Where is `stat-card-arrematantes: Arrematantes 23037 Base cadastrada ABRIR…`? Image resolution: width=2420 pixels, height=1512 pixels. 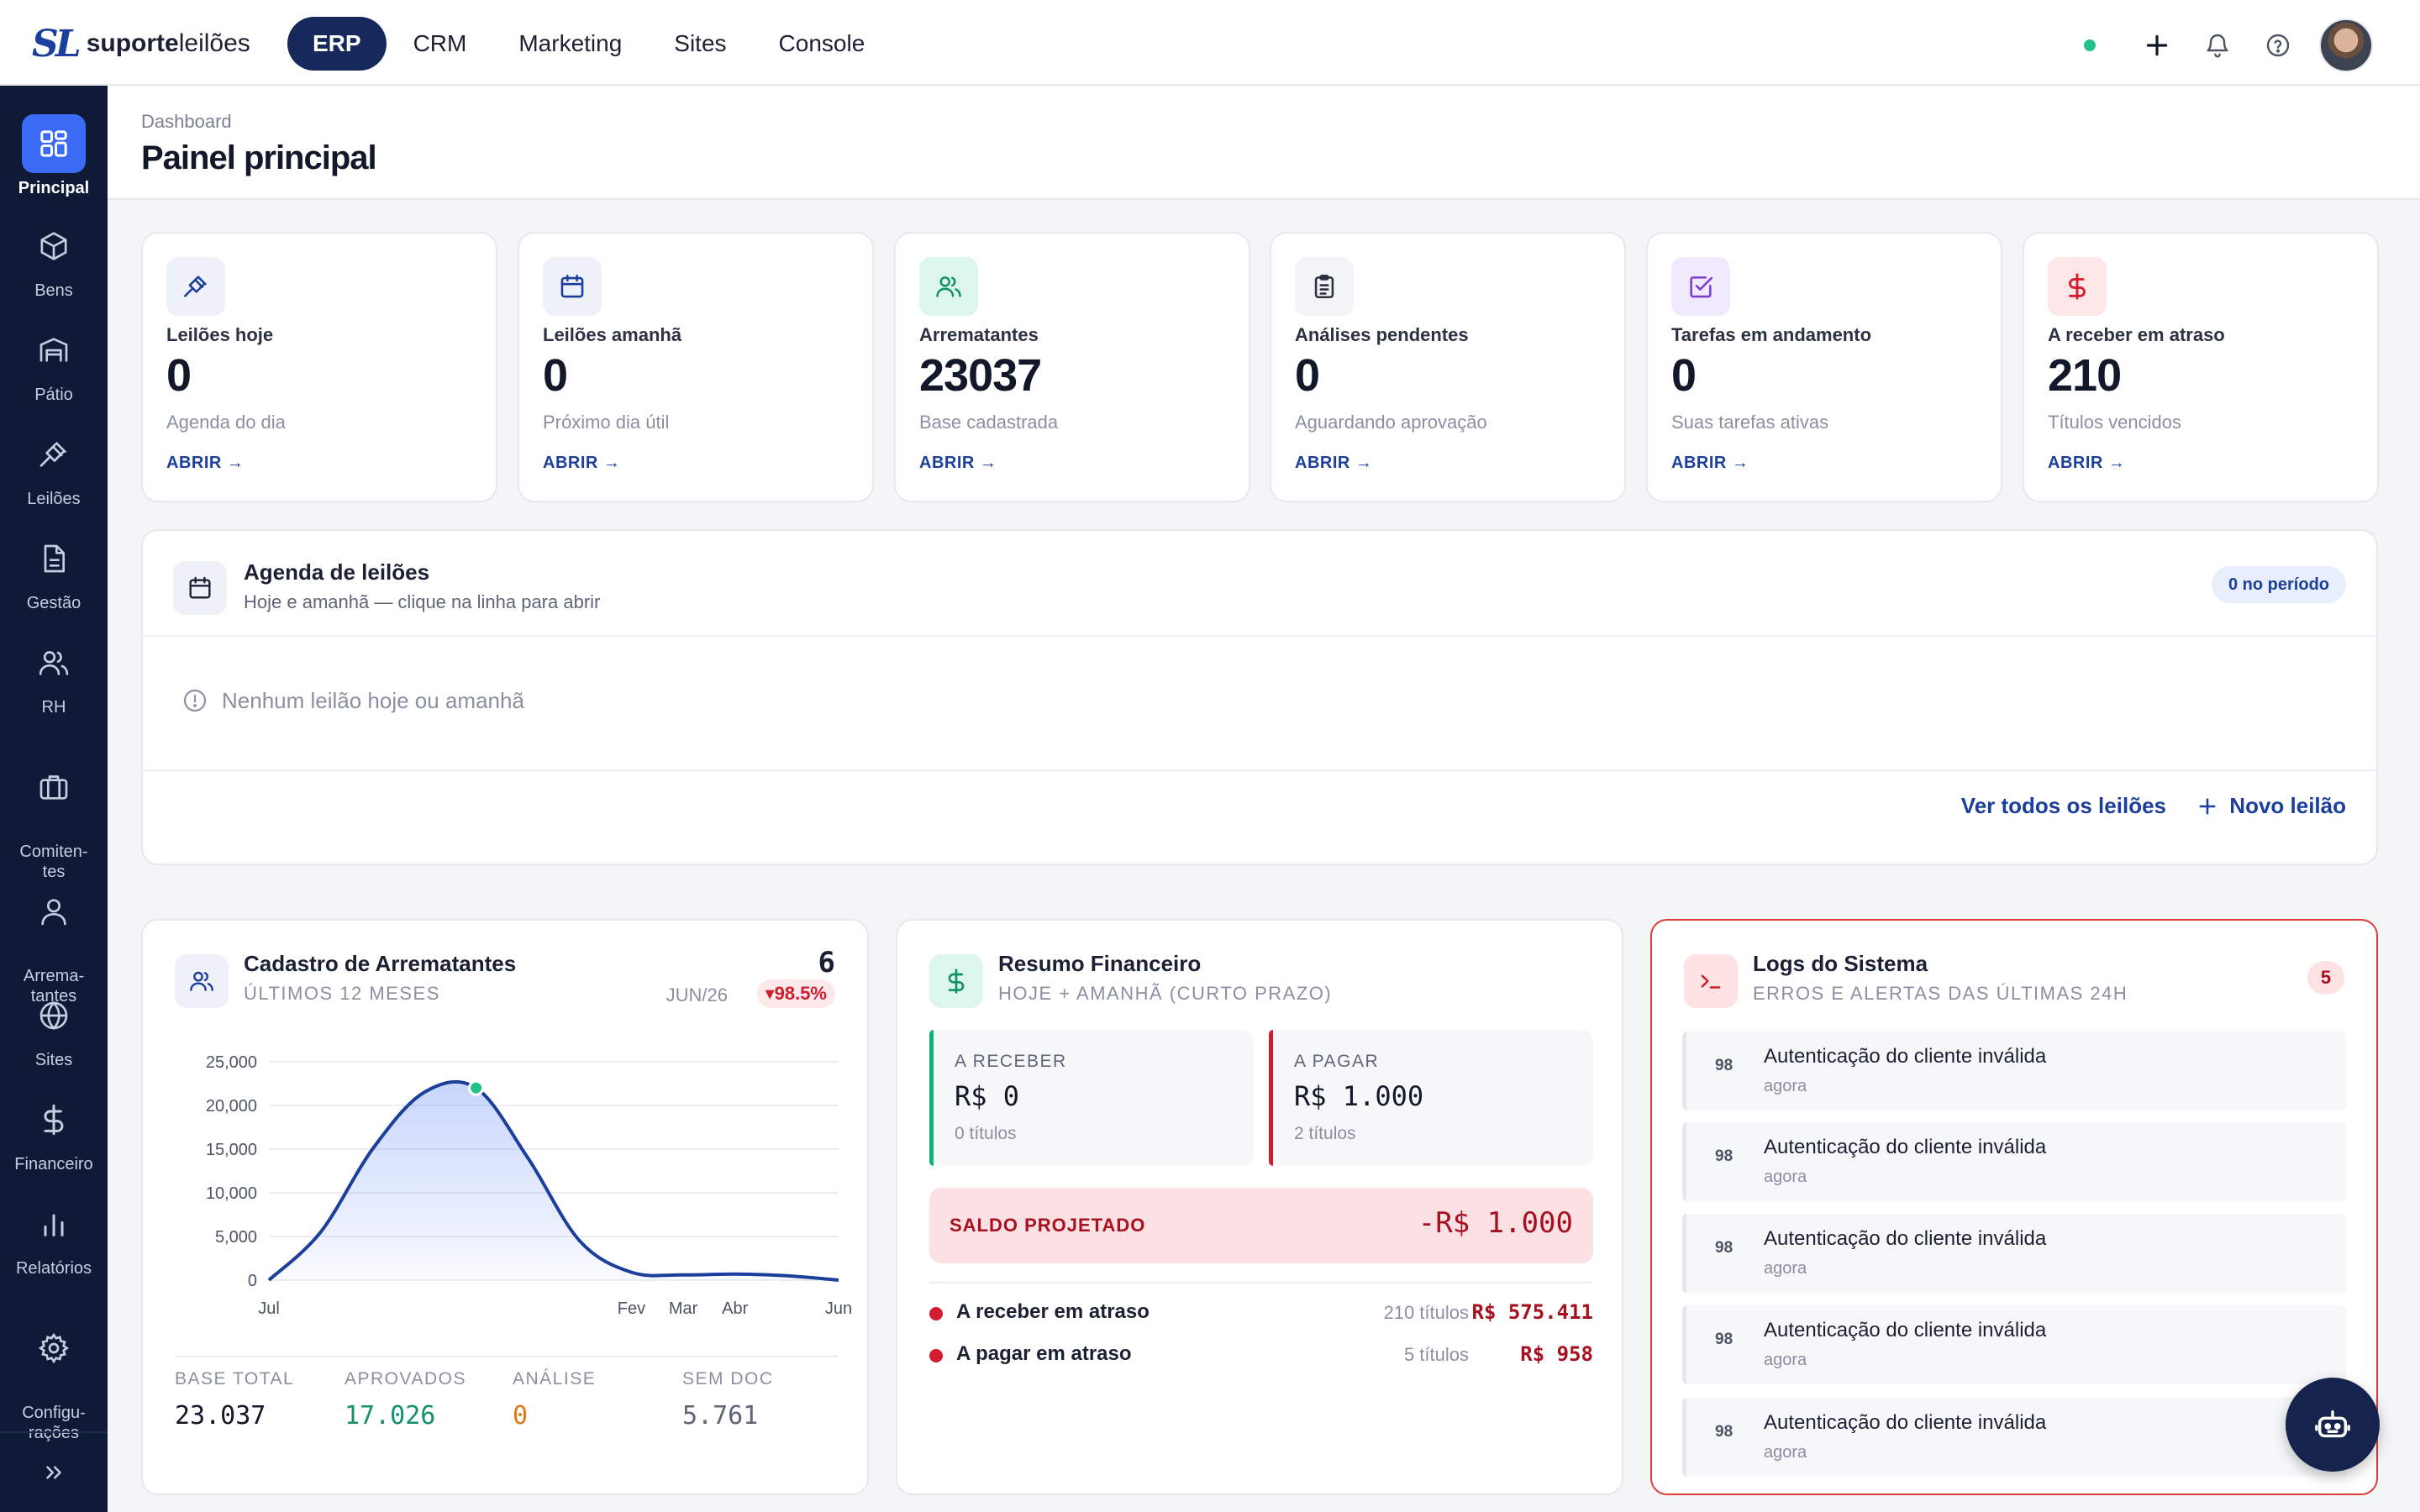 stat-card-arrematantes: Arrematantes 23037 Base cadastrada ABRIR… is located at coordinates (1072, 367).